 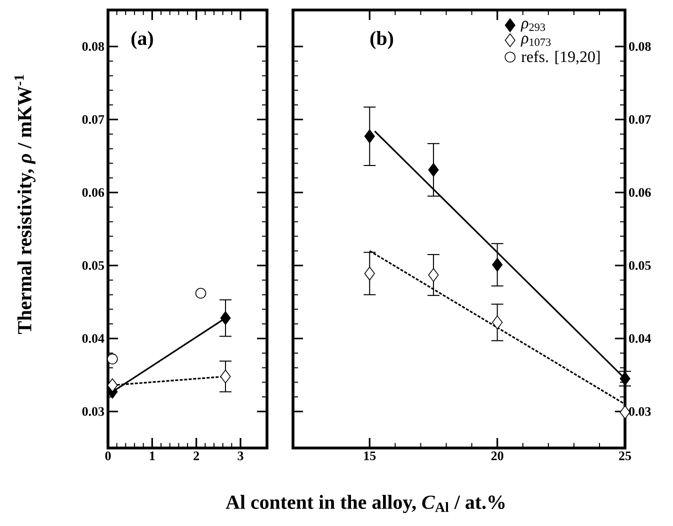 I want to click on legend-label: ρ$_{293}$, so click(x=533, y=26).